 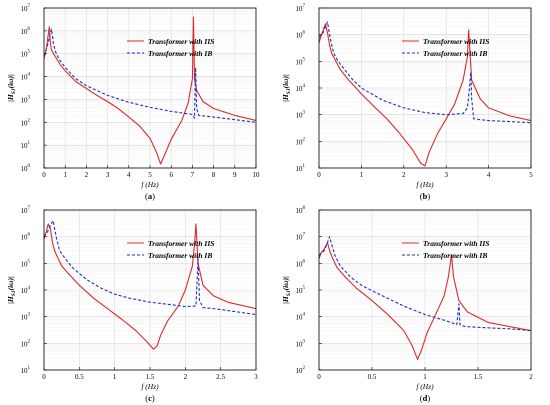 What do you see at coordinates (235, 175) in the screenshot?
I see `x-tick-label: 9` at bounding box center [235, 175].